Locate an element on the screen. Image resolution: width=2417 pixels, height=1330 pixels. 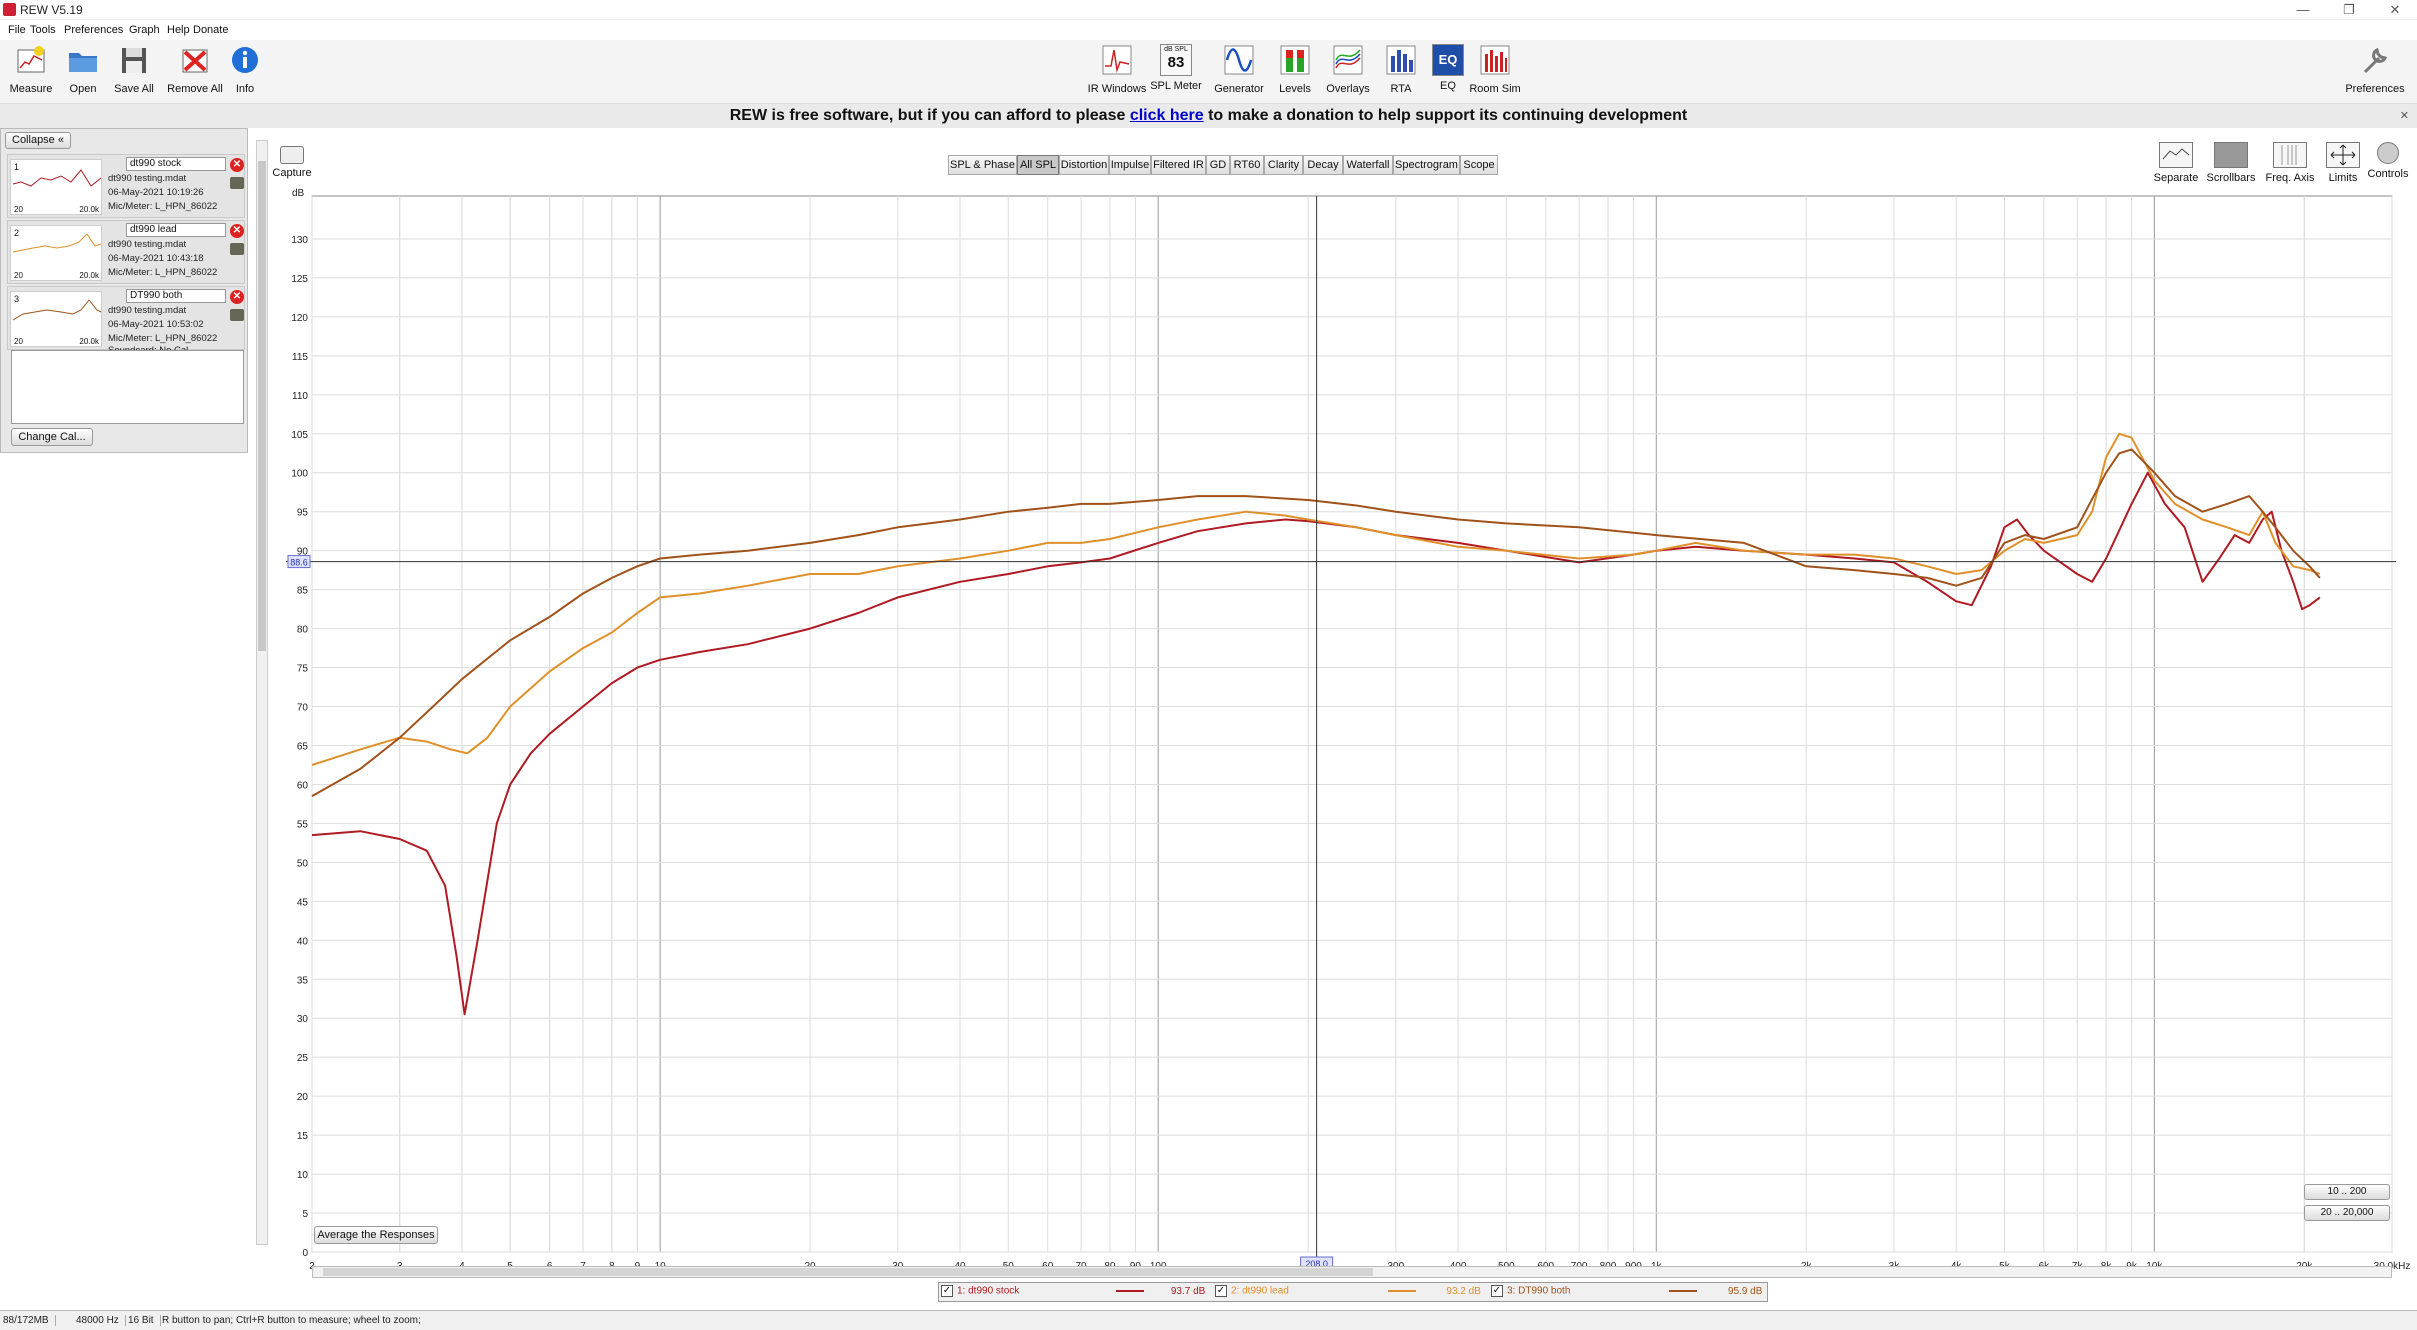
eq-button: EQ EQ is located at coordinates (1448, 68).